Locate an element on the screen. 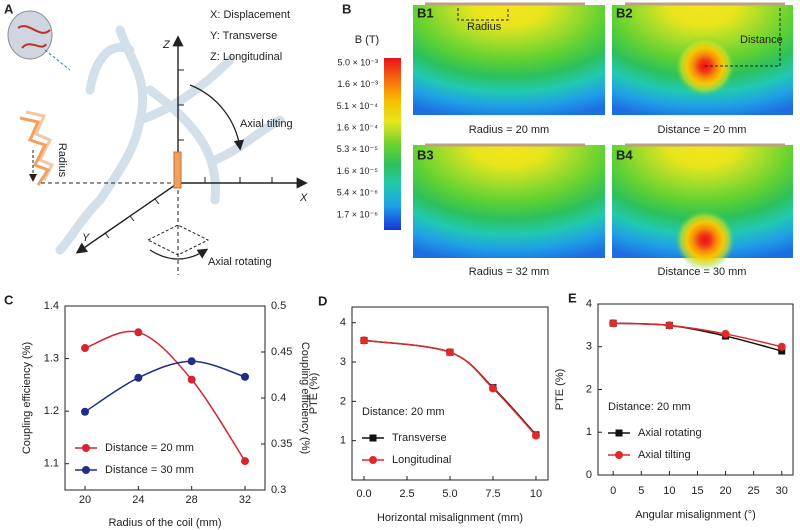 The width and height of the screenshot is (800, 530). y-tick-label: 0.5 is located at coordinates (278, 306).